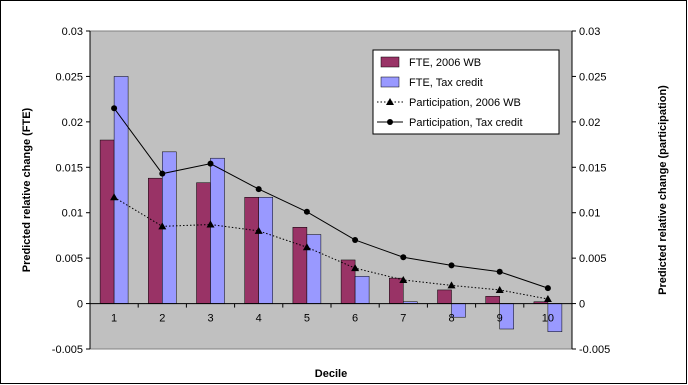 The width and height of the screenshot is (688, 385). I want to click on legend-label-3: Participation, 2006 WB, so click(465, 103).